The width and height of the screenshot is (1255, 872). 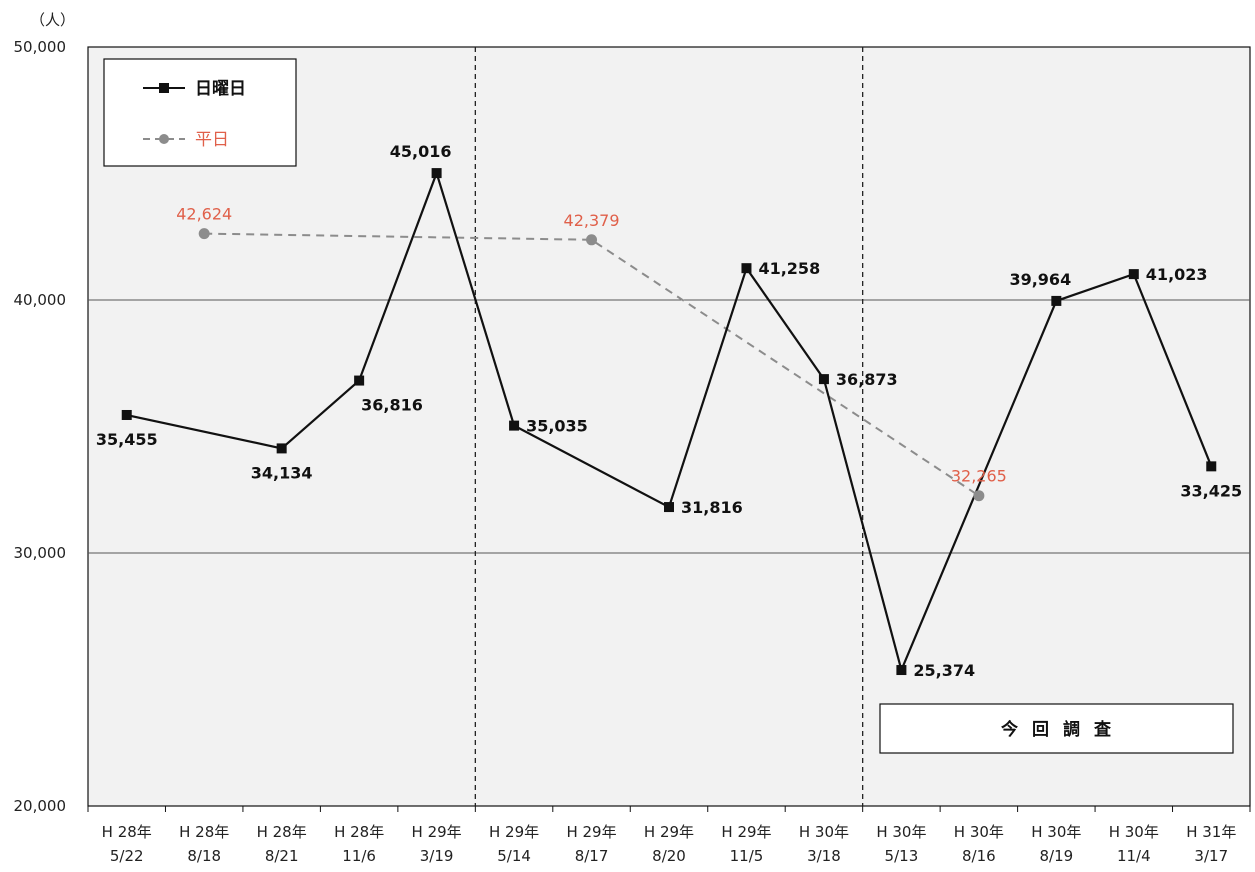 What do you see at coordinates (747, 856) in the screenshot?
I see `x-tick-label-date: 11/5` at bounding box center [747, 856].